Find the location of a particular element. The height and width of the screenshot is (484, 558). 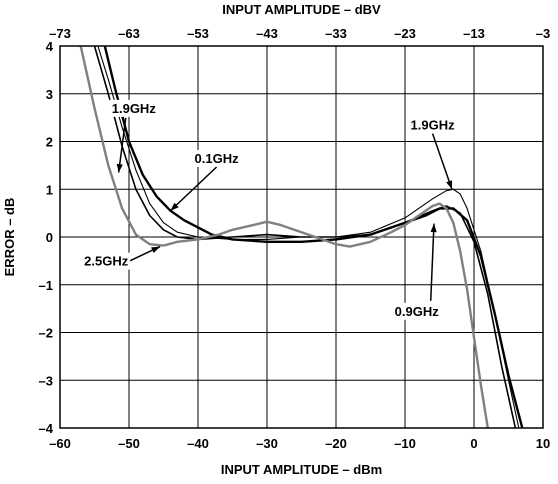

x-tick-label: 10 is located at coordinates (543, 443).